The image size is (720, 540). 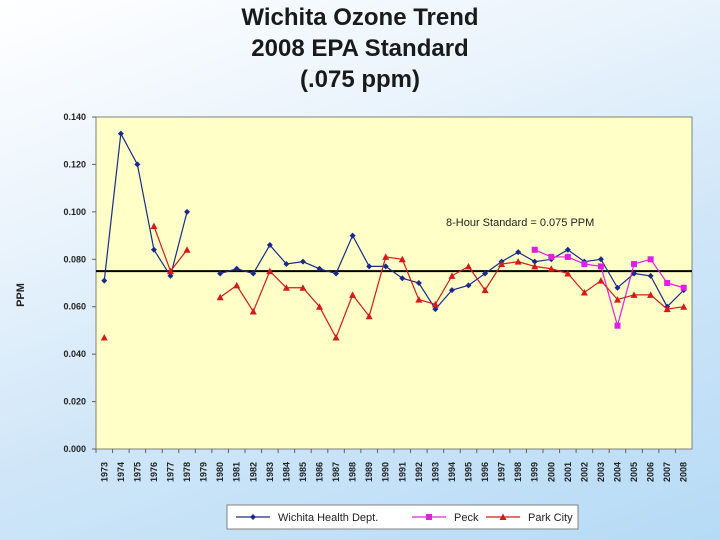 What do you see at coordinates (634, 472) in the screenshot?
I see `x-tick-label: 2005` at bounding box center [634, 472].